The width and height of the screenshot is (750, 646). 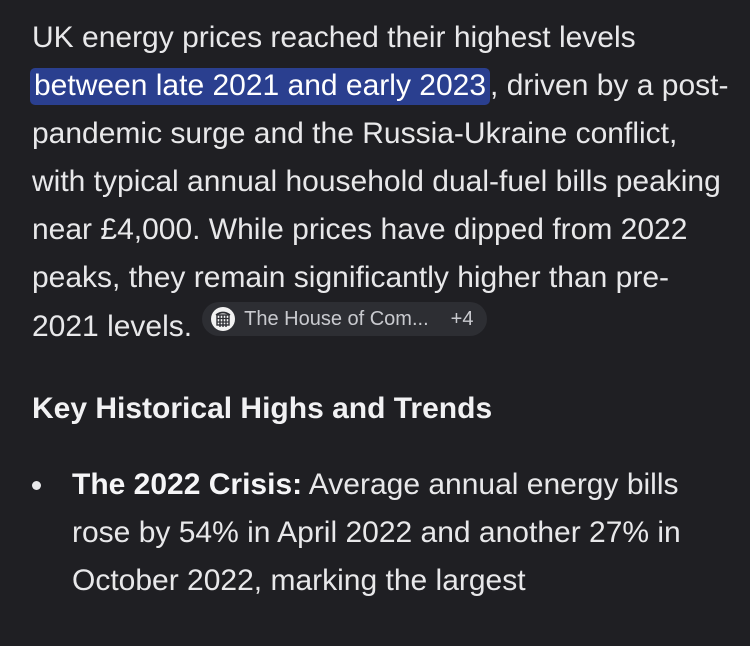 What do you see at coordinates (223, 319) in the screenshot?
I see `parliament-portcullis-icon` at bounding box center [223, 319].